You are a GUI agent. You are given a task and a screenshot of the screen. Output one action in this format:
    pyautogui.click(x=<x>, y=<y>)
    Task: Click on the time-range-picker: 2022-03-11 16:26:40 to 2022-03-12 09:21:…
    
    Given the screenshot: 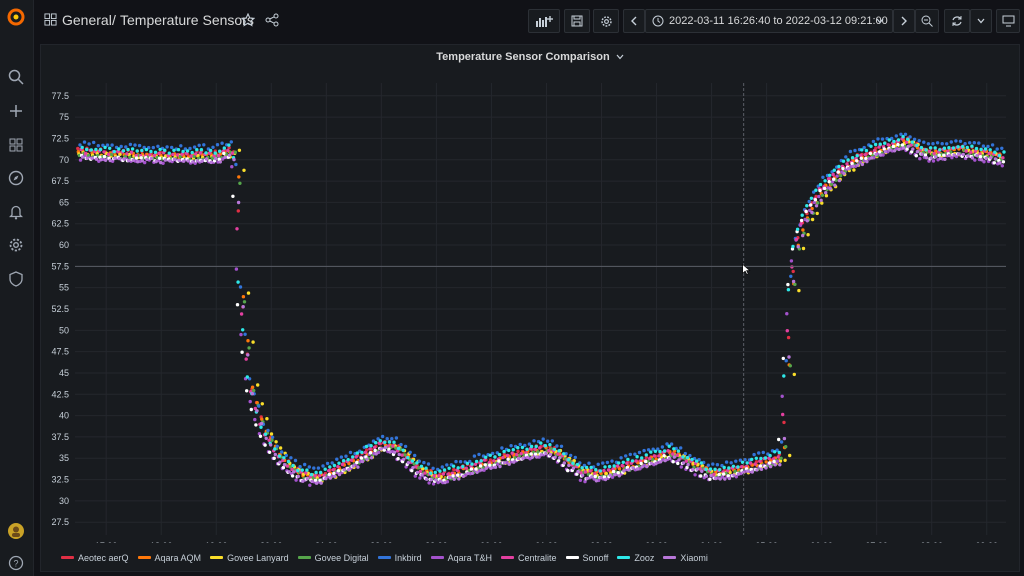 What is the action you would take?
    pyautogui.click(x=769, y=21)
    